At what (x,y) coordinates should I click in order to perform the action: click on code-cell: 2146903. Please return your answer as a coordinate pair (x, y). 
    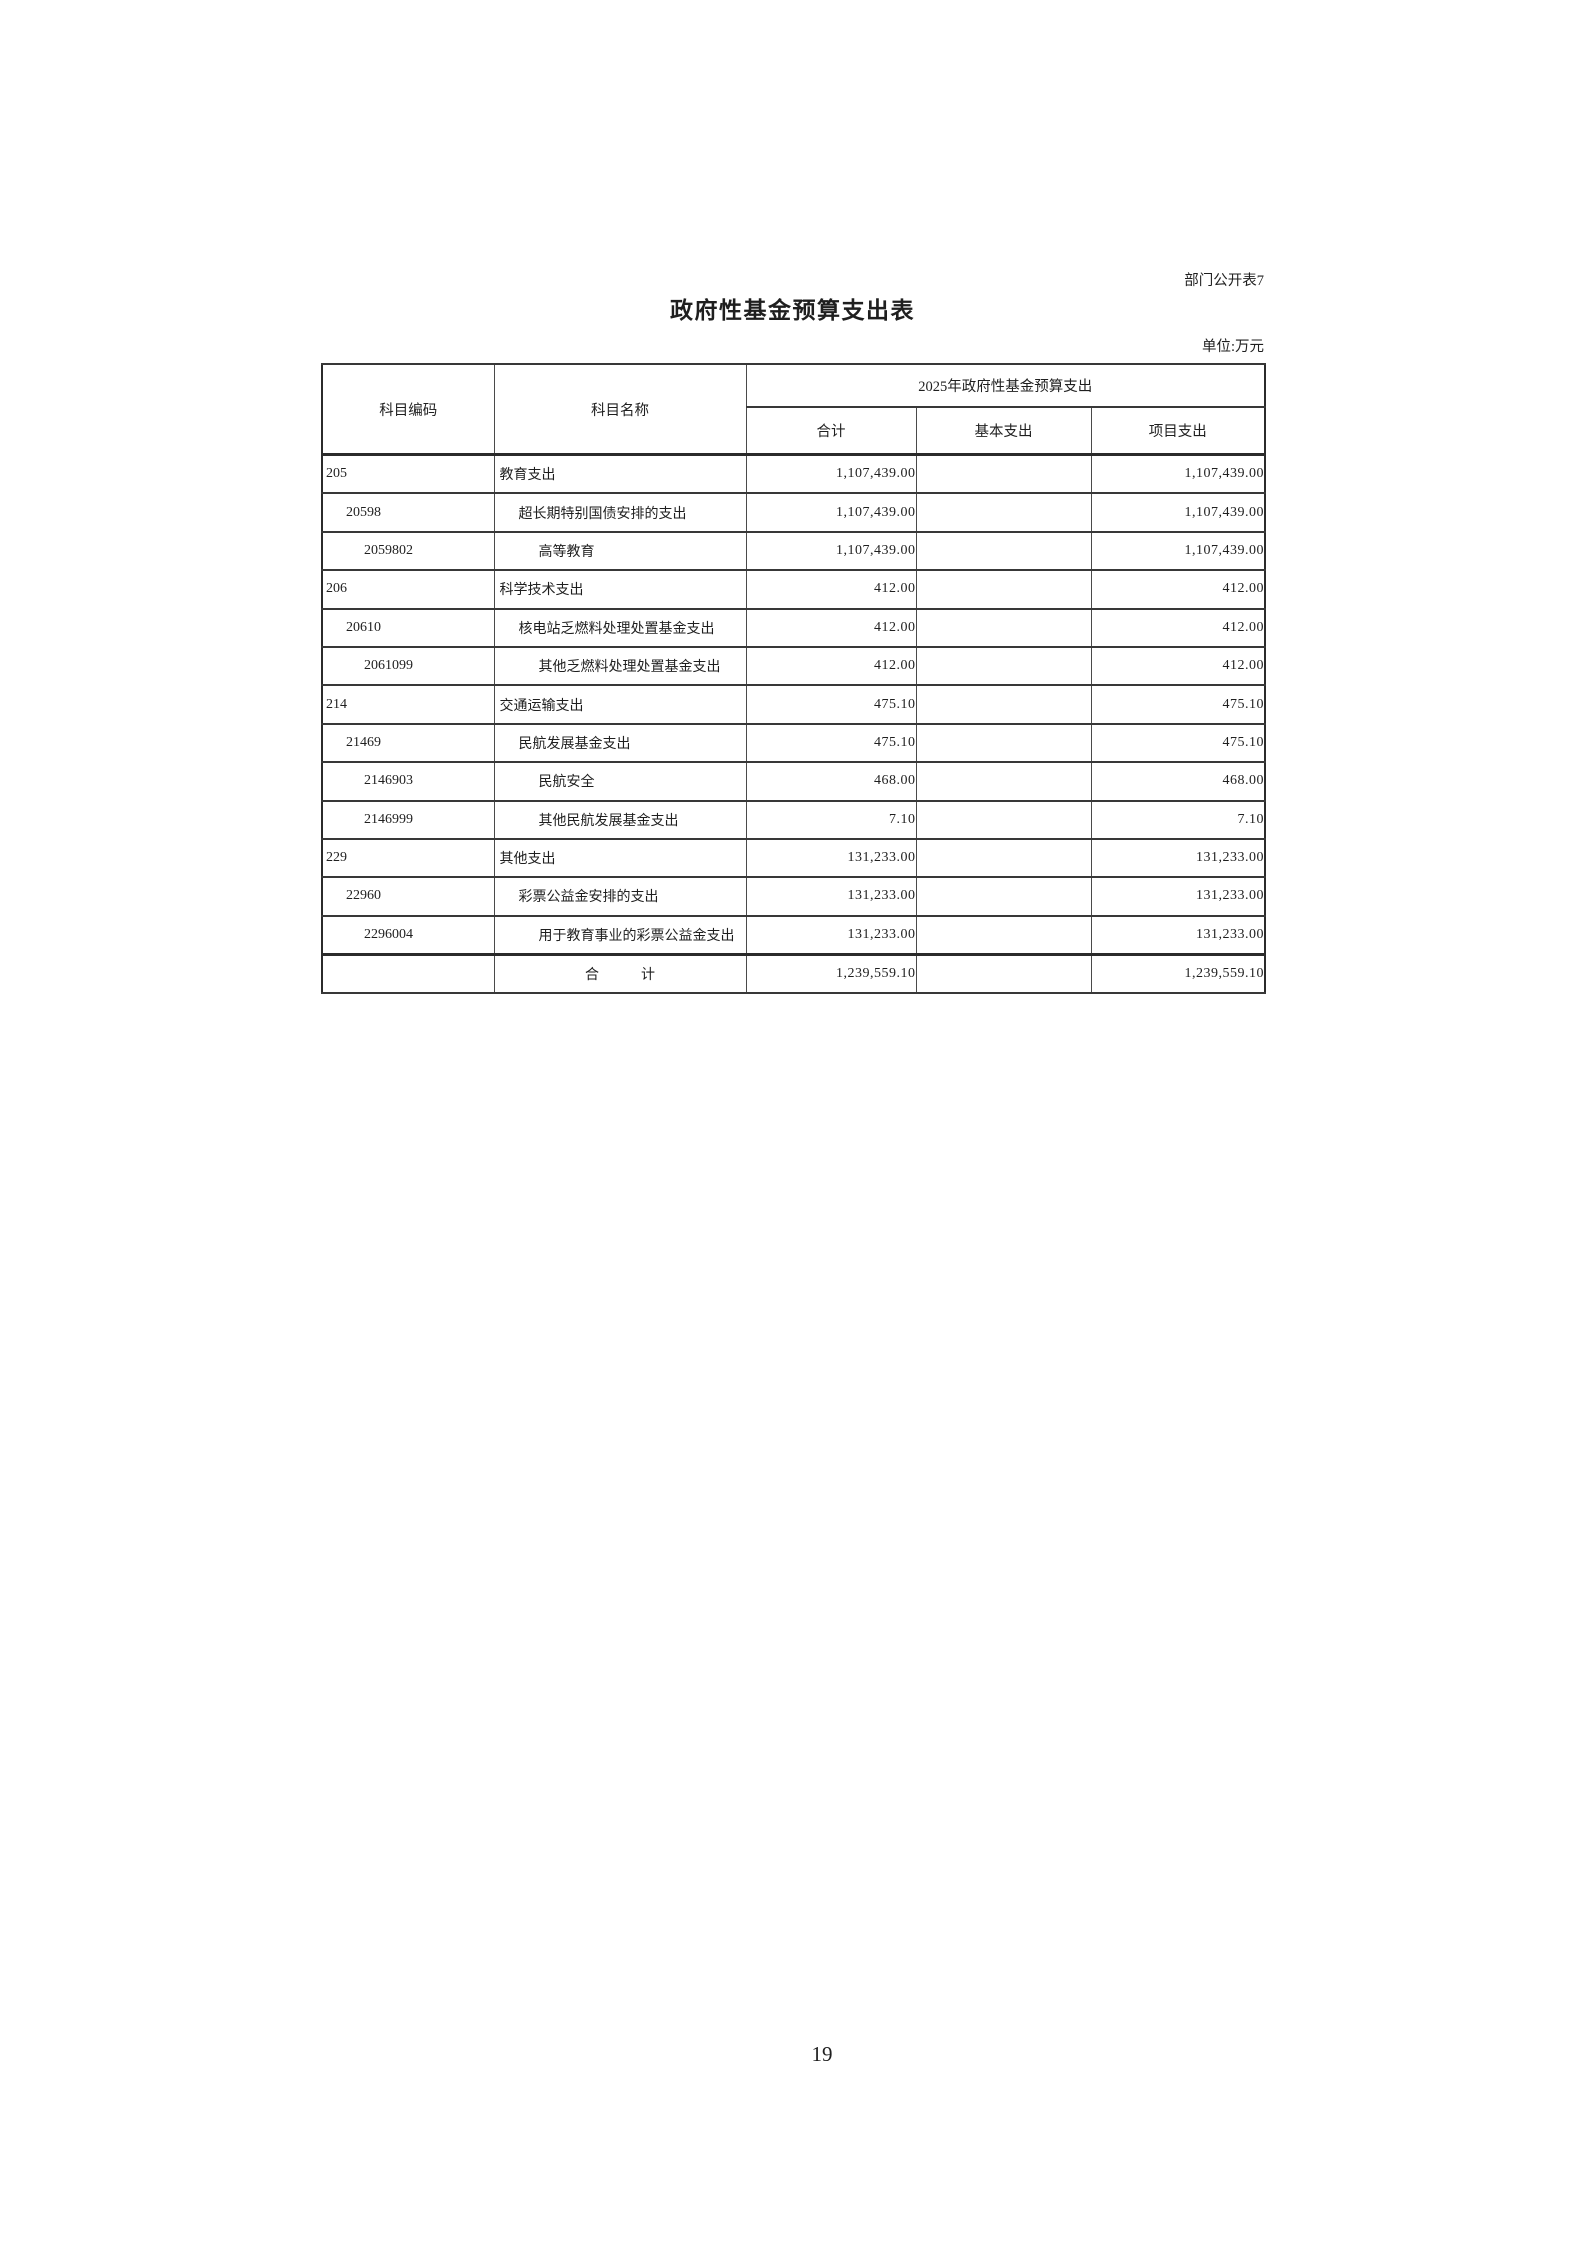
    Looking at the image, I should click on (408, 781).